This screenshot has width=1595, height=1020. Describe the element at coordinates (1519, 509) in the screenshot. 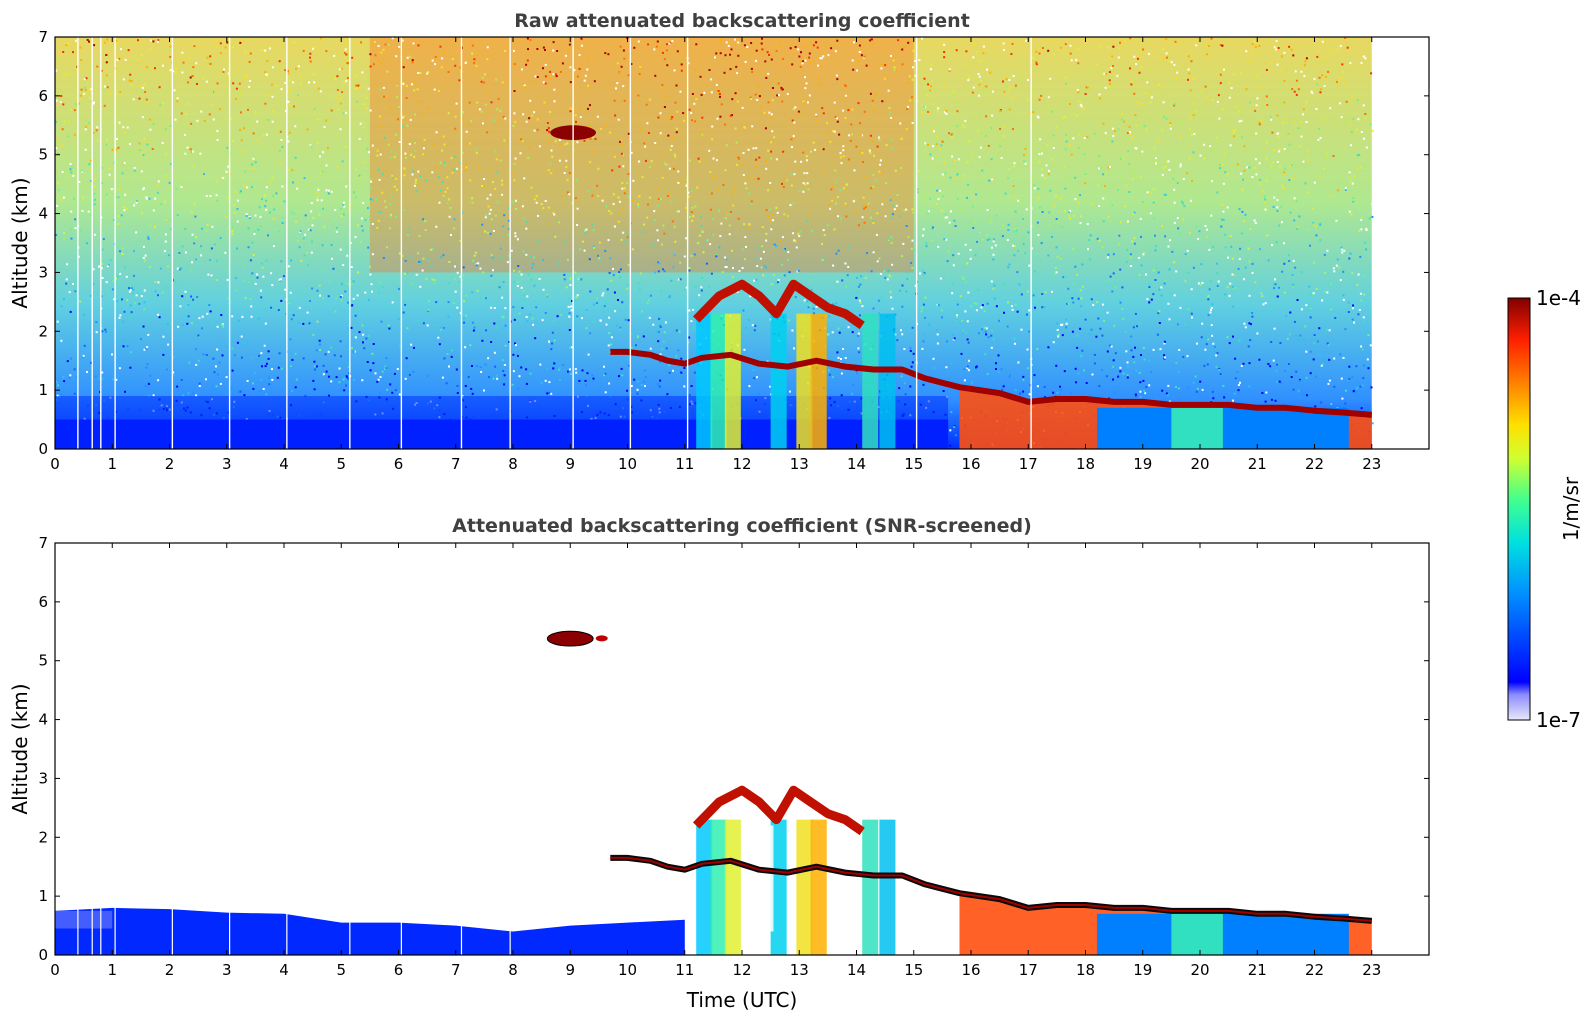

I see `colorbar-gradient` at that location.